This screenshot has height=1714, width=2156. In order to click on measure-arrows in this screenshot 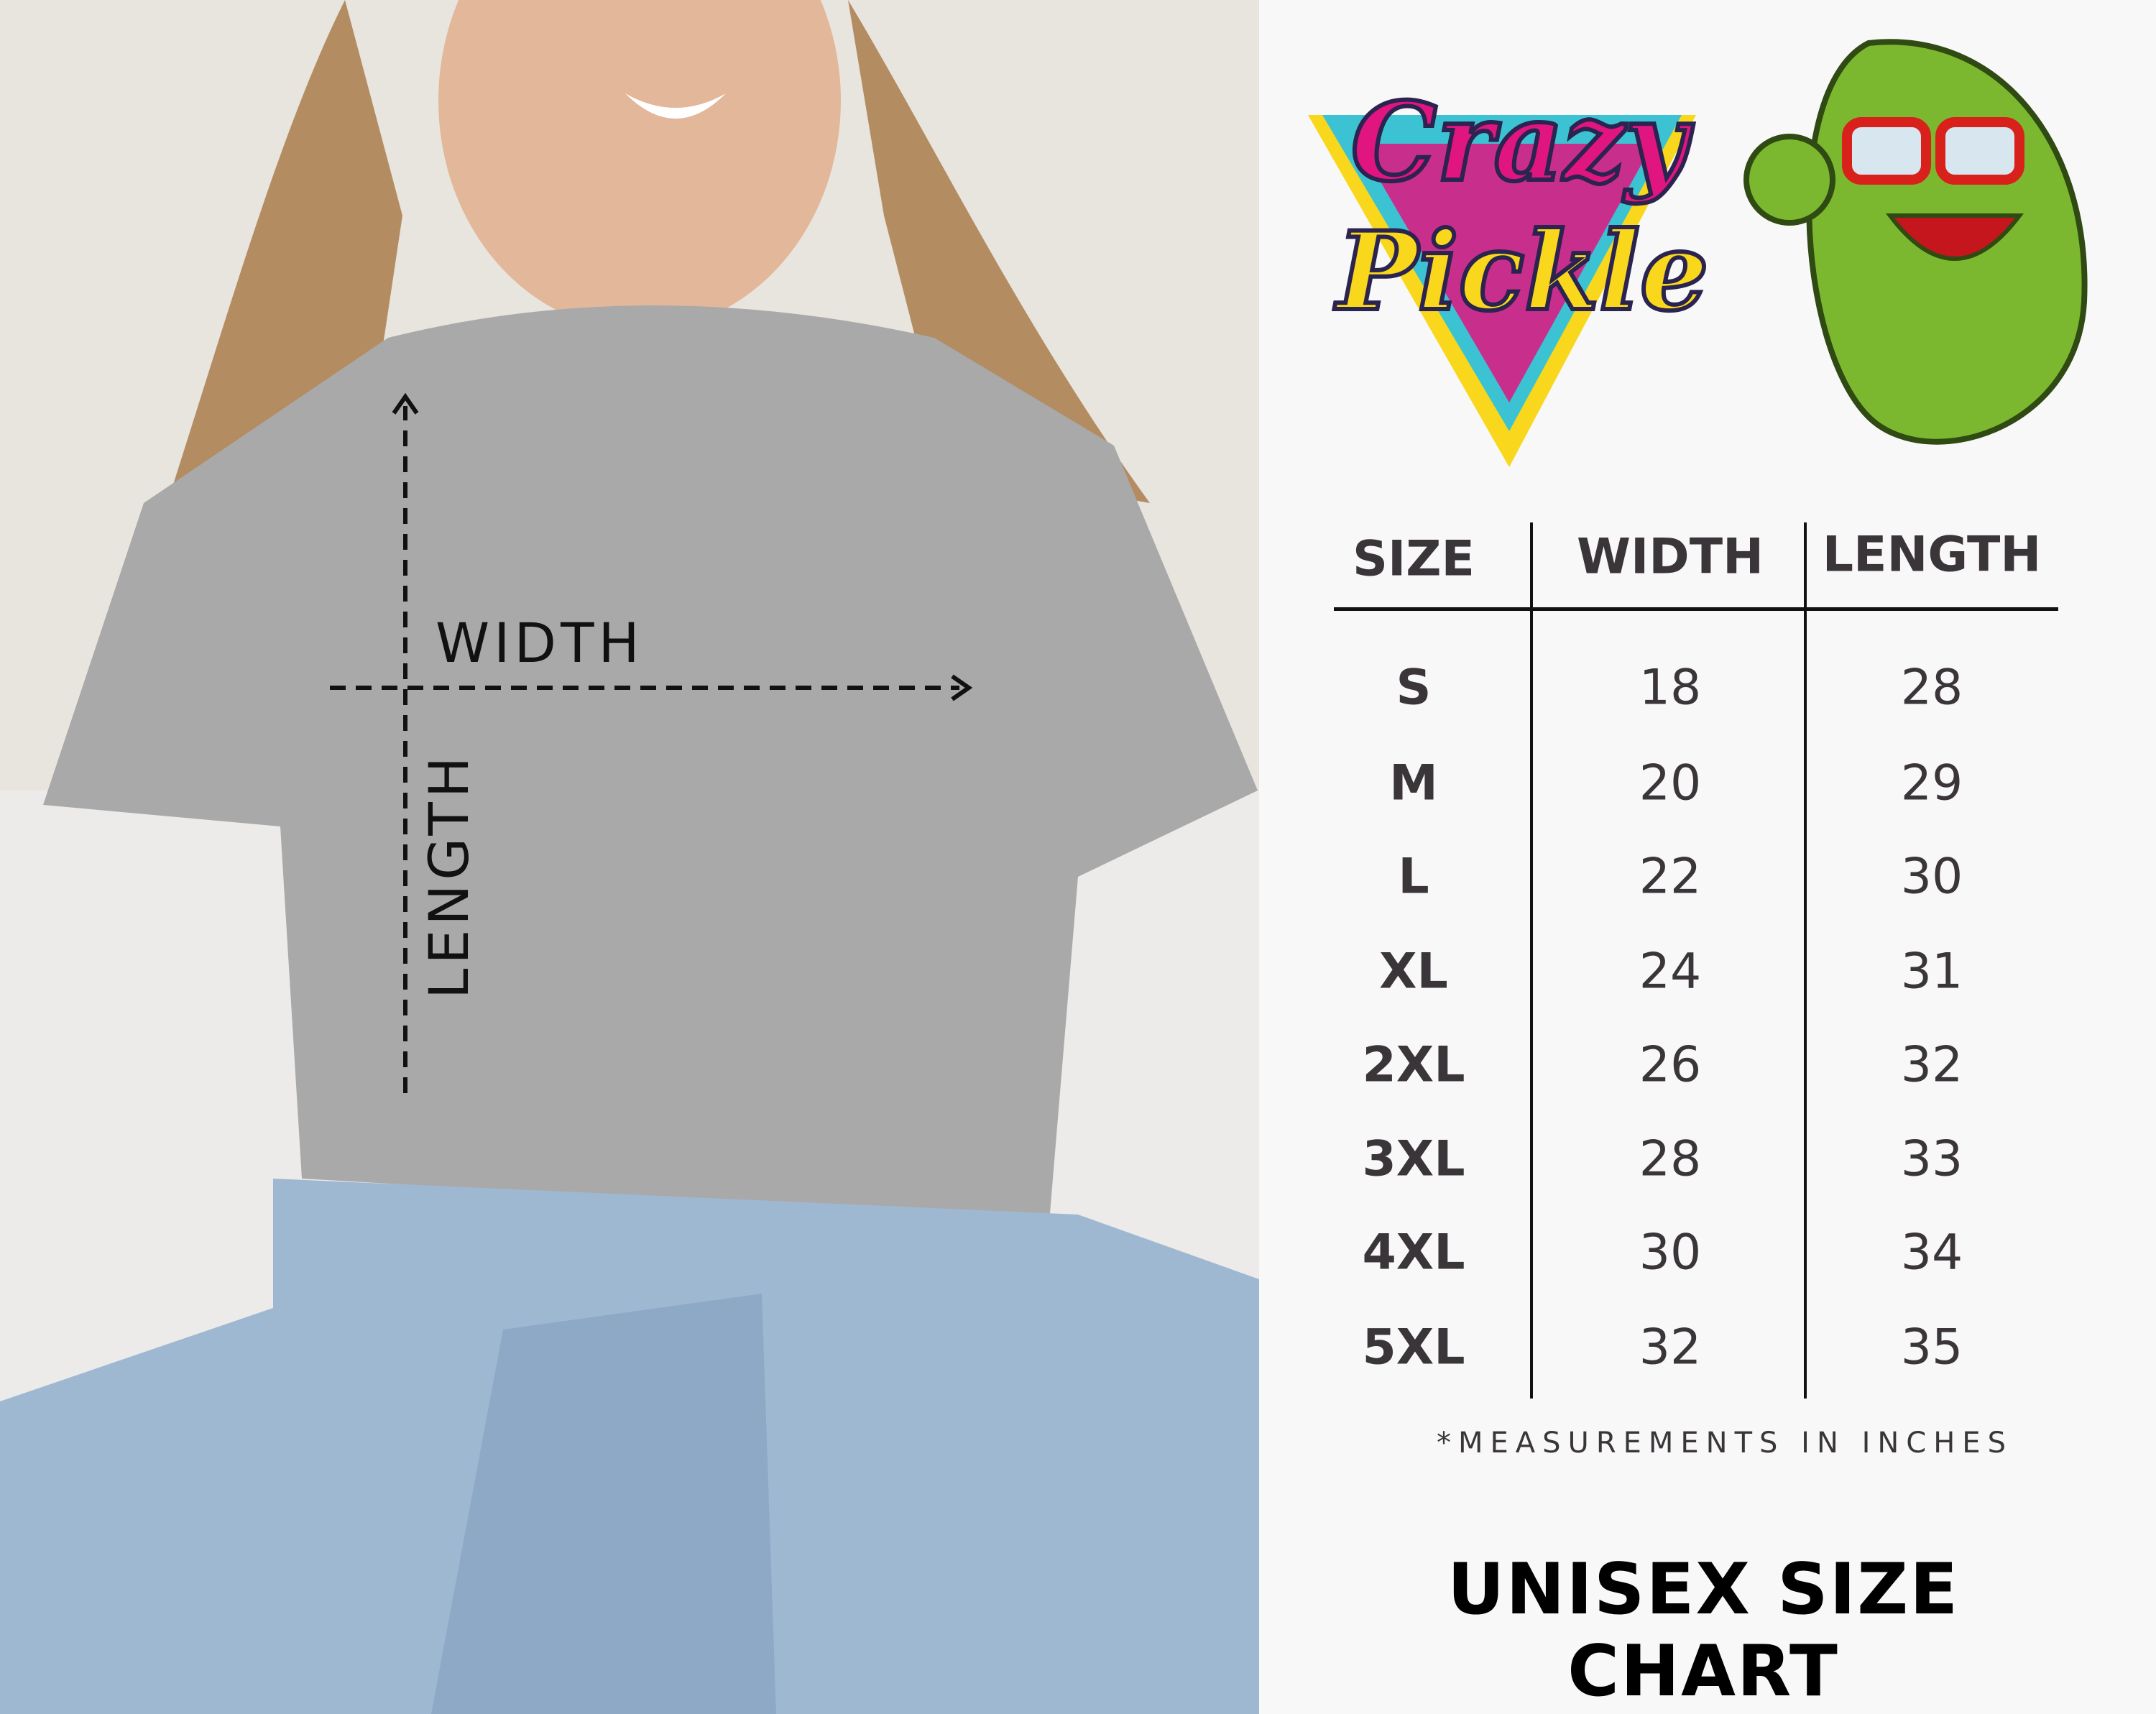, I will do `click(651, 742)`.